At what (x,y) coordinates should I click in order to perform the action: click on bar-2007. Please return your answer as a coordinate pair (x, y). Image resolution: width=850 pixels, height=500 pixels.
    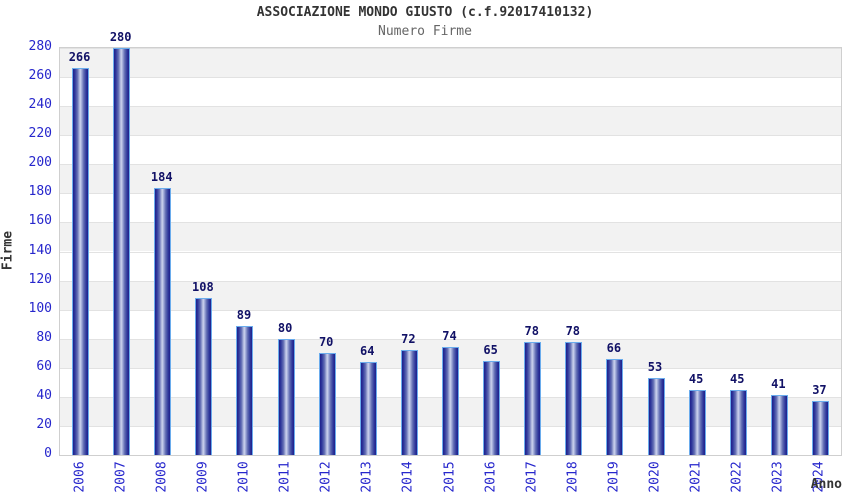
    Looking at the image, I should click on (122, 251).